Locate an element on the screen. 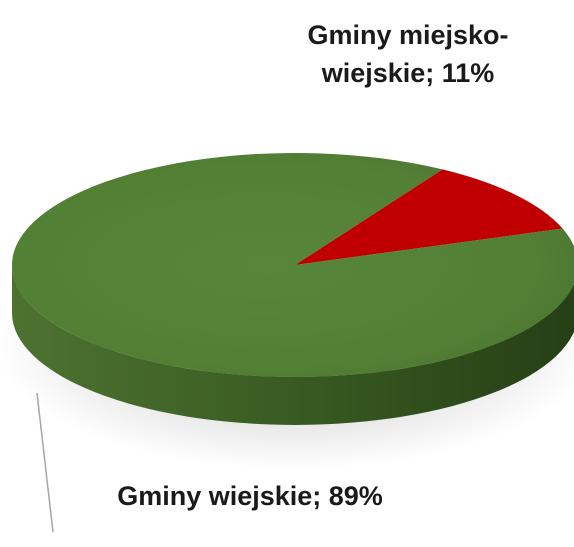 The width and height of the screenshot is (574, 547). pie-slice-miejsko-wiejskie is located at coordinates (429, 217).